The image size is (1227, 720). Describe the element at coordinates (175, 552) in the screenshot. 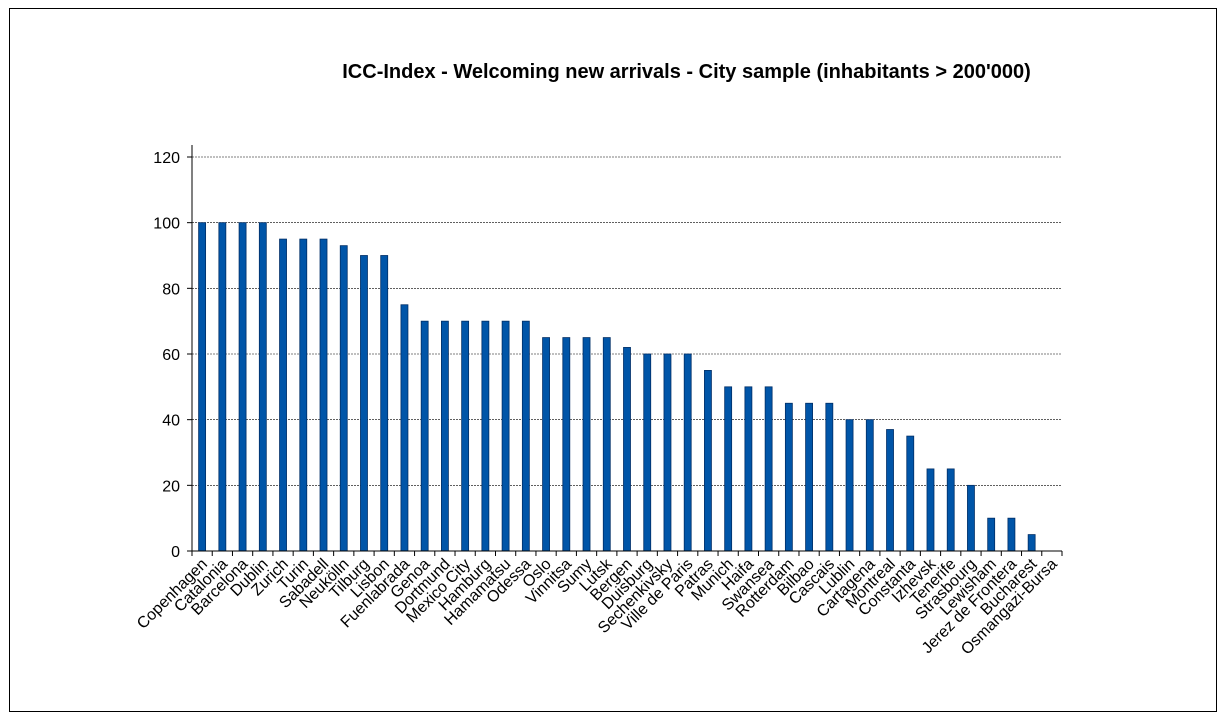

I see `y-tick-label: 0` at that location.